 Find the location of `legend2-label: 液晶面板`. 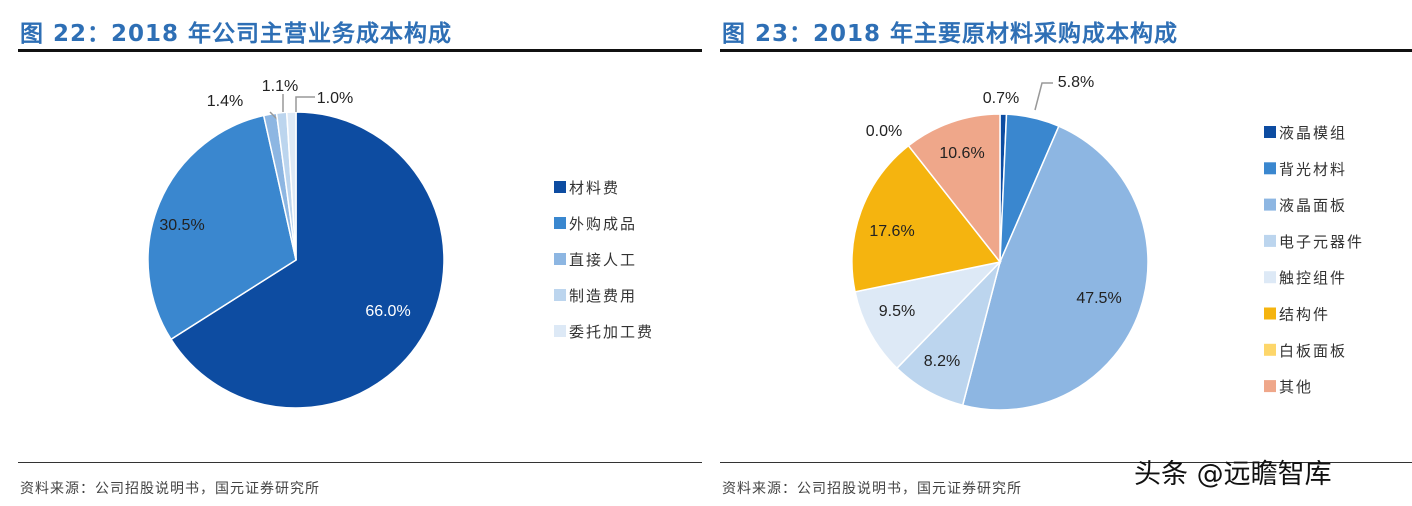

legend2-label: 液晶面板 is located at coordinates (1313, 206).